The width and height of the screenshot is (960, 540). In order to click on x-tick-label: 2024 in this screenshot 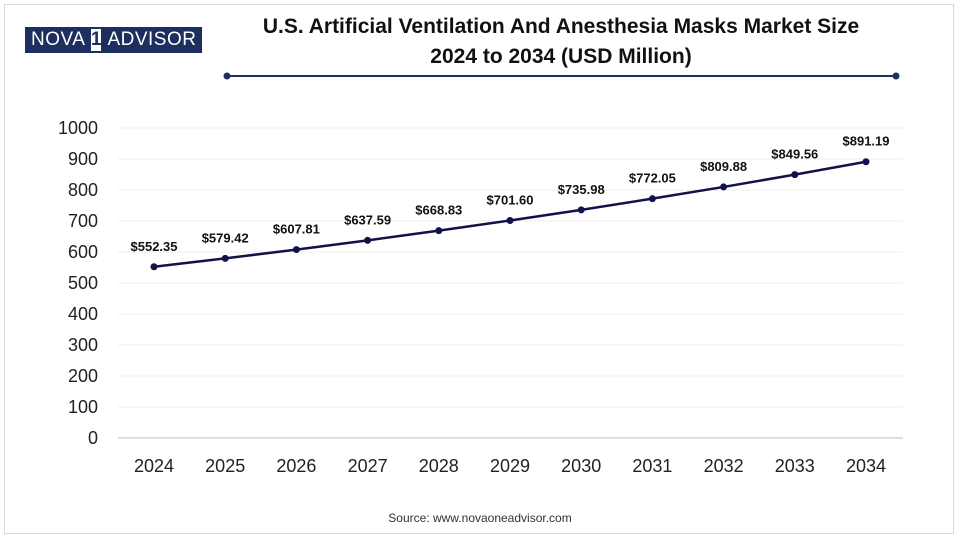, I will do `click(154, 466)`.